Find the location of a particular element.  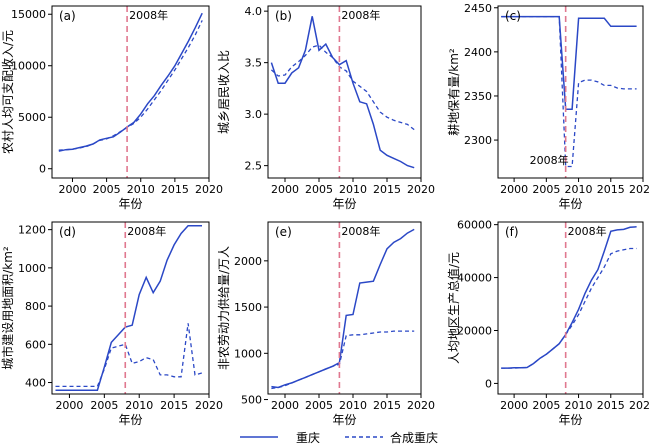

y-tick-label: 60000 is located at coordinates (474, 225).